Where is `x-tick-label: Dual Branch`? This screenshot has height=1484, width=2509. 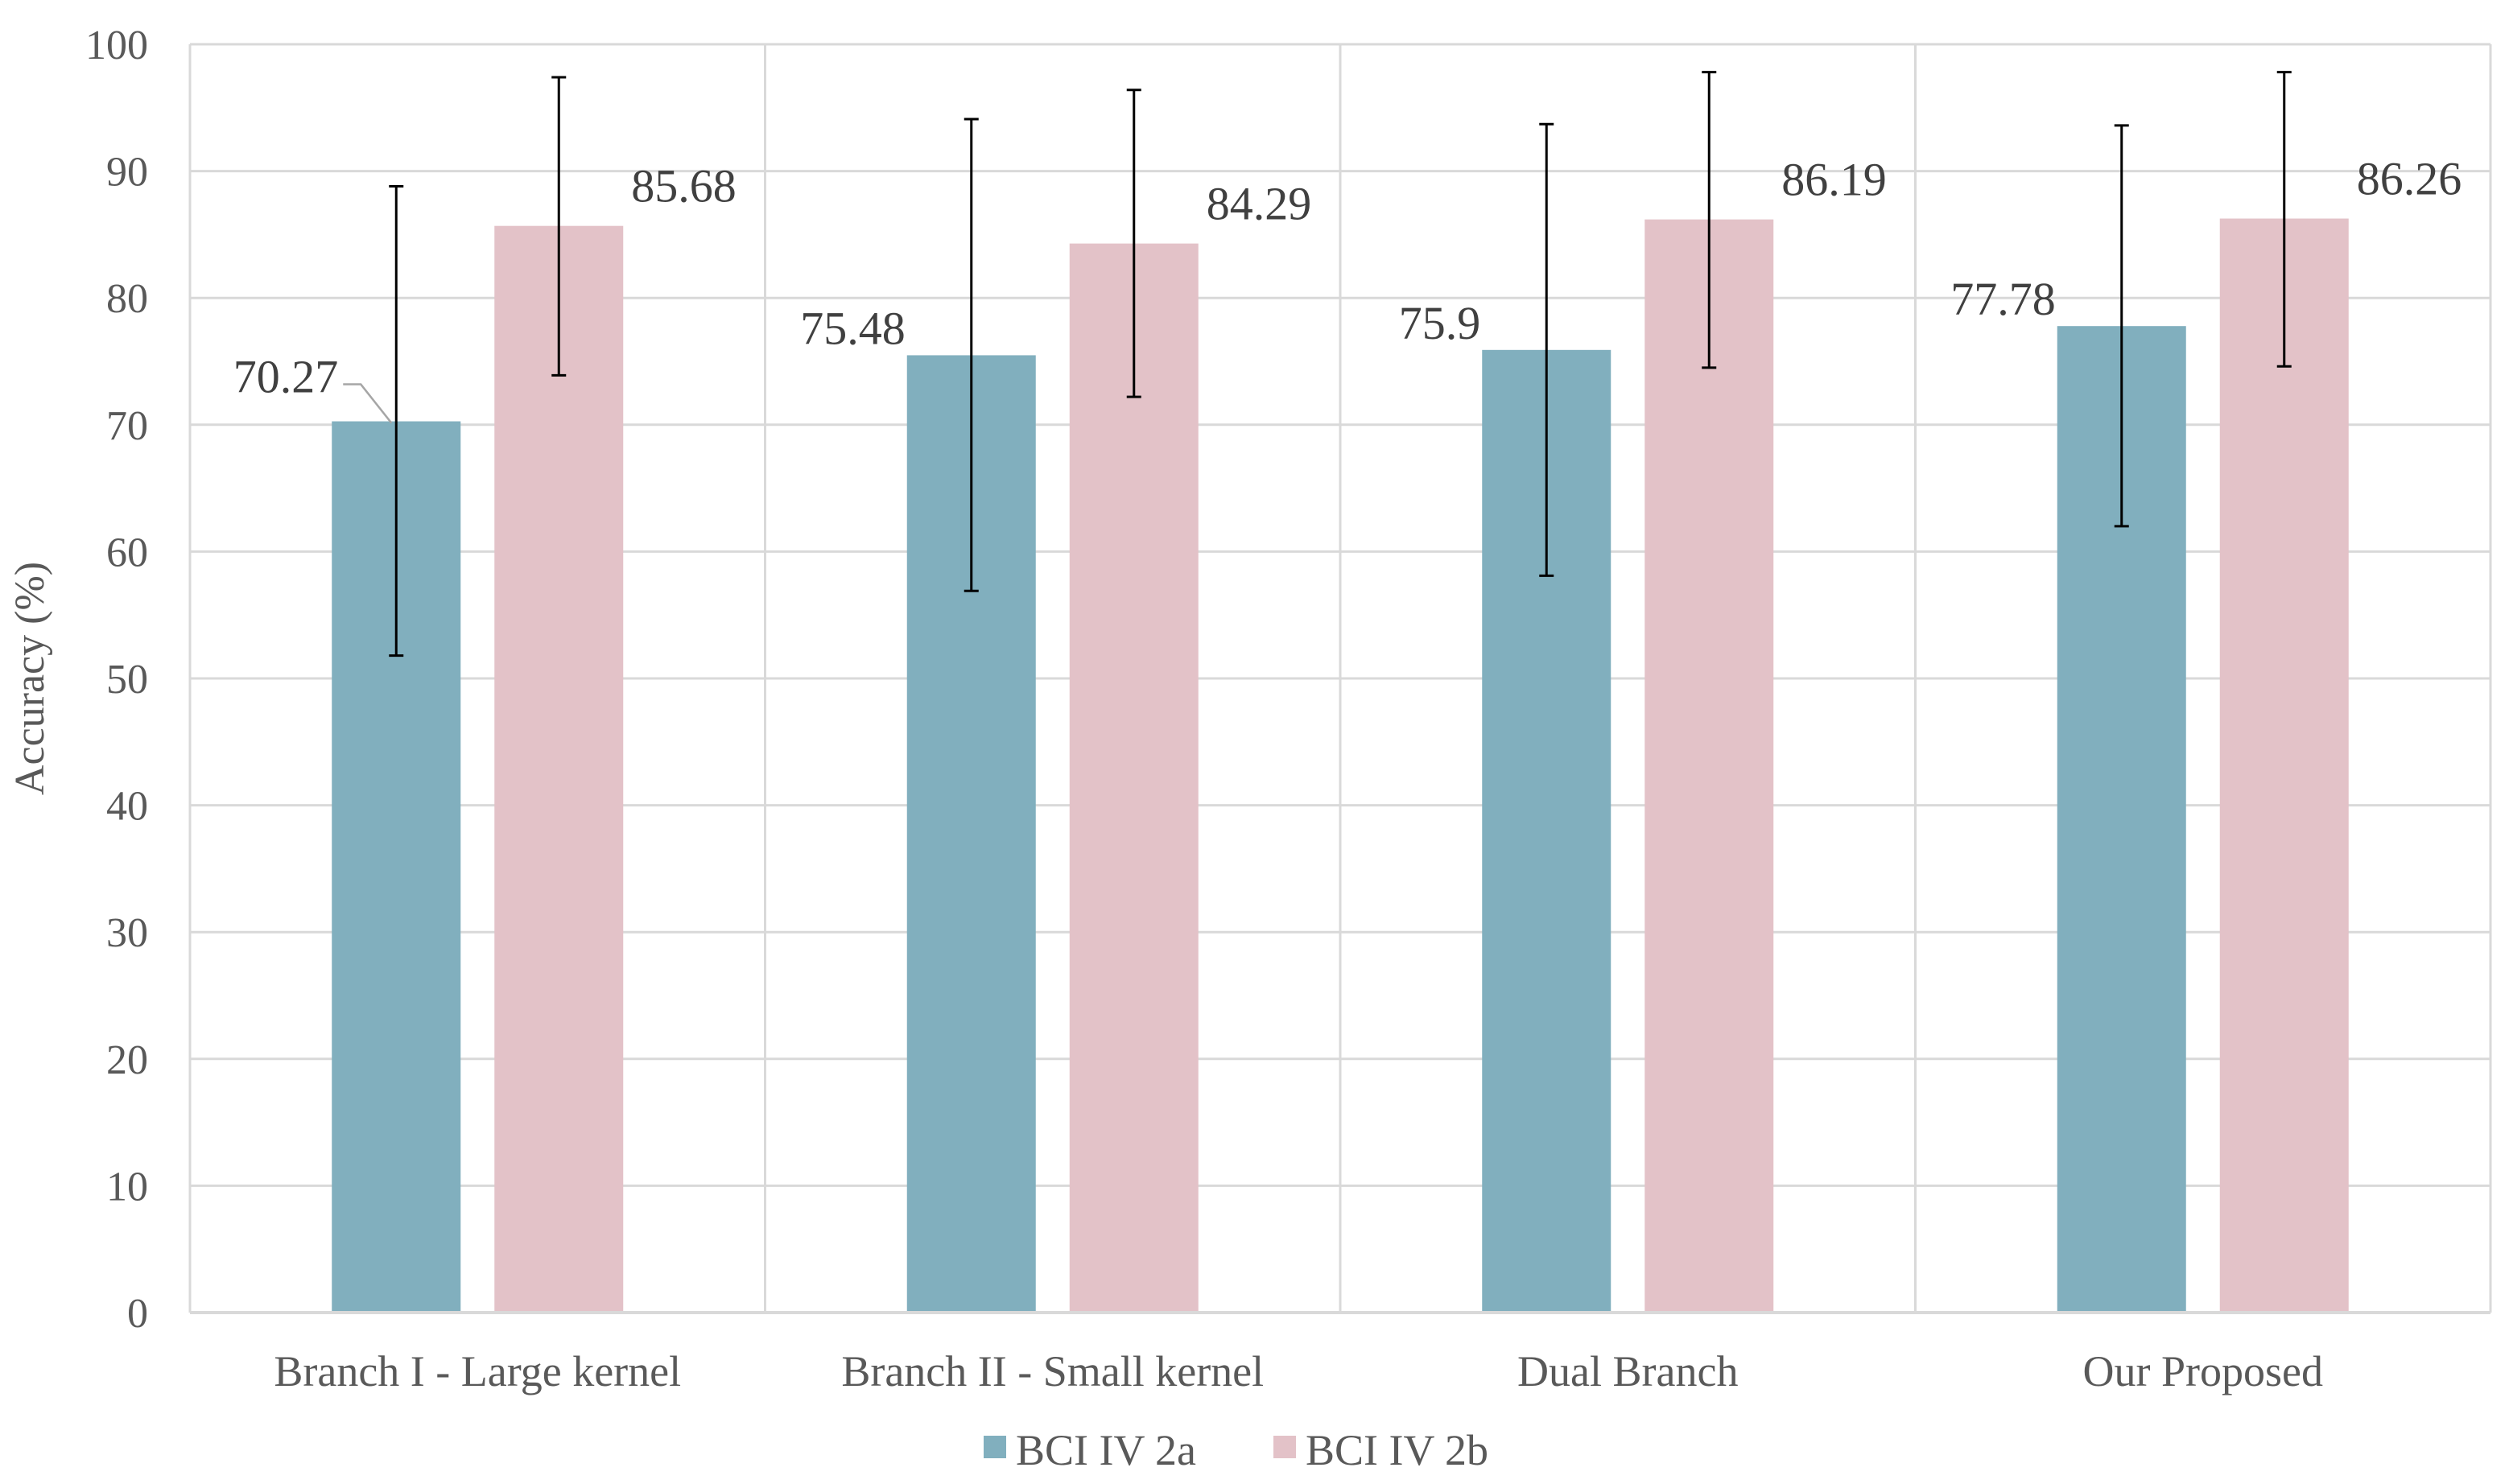
x-tick-label: Dual Branch is located at coordinates (1627, 1371).